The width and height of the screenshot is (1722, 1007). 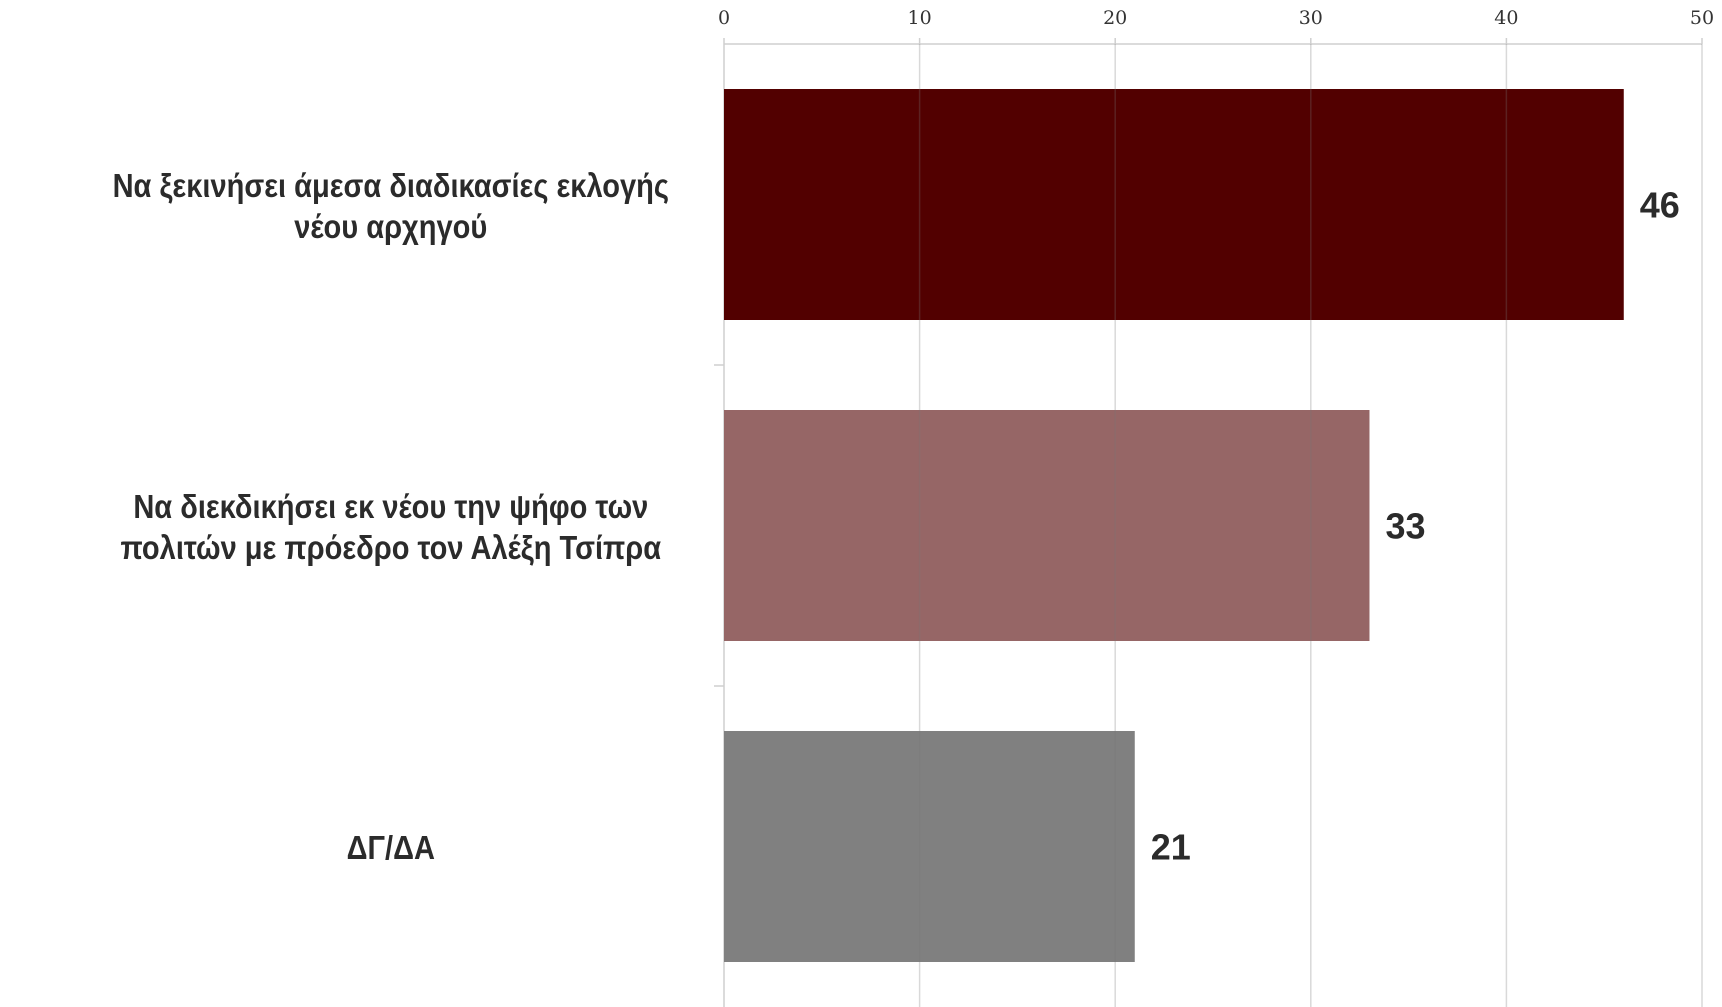 What do you see at coordinates (1702, 18) in the screenshot?
I see `x-tick-label: 50` at bounding box center [1702, 18].